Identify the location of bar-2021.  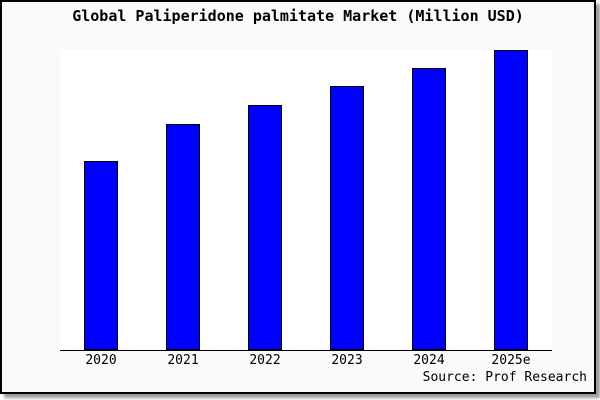
(183, 237).